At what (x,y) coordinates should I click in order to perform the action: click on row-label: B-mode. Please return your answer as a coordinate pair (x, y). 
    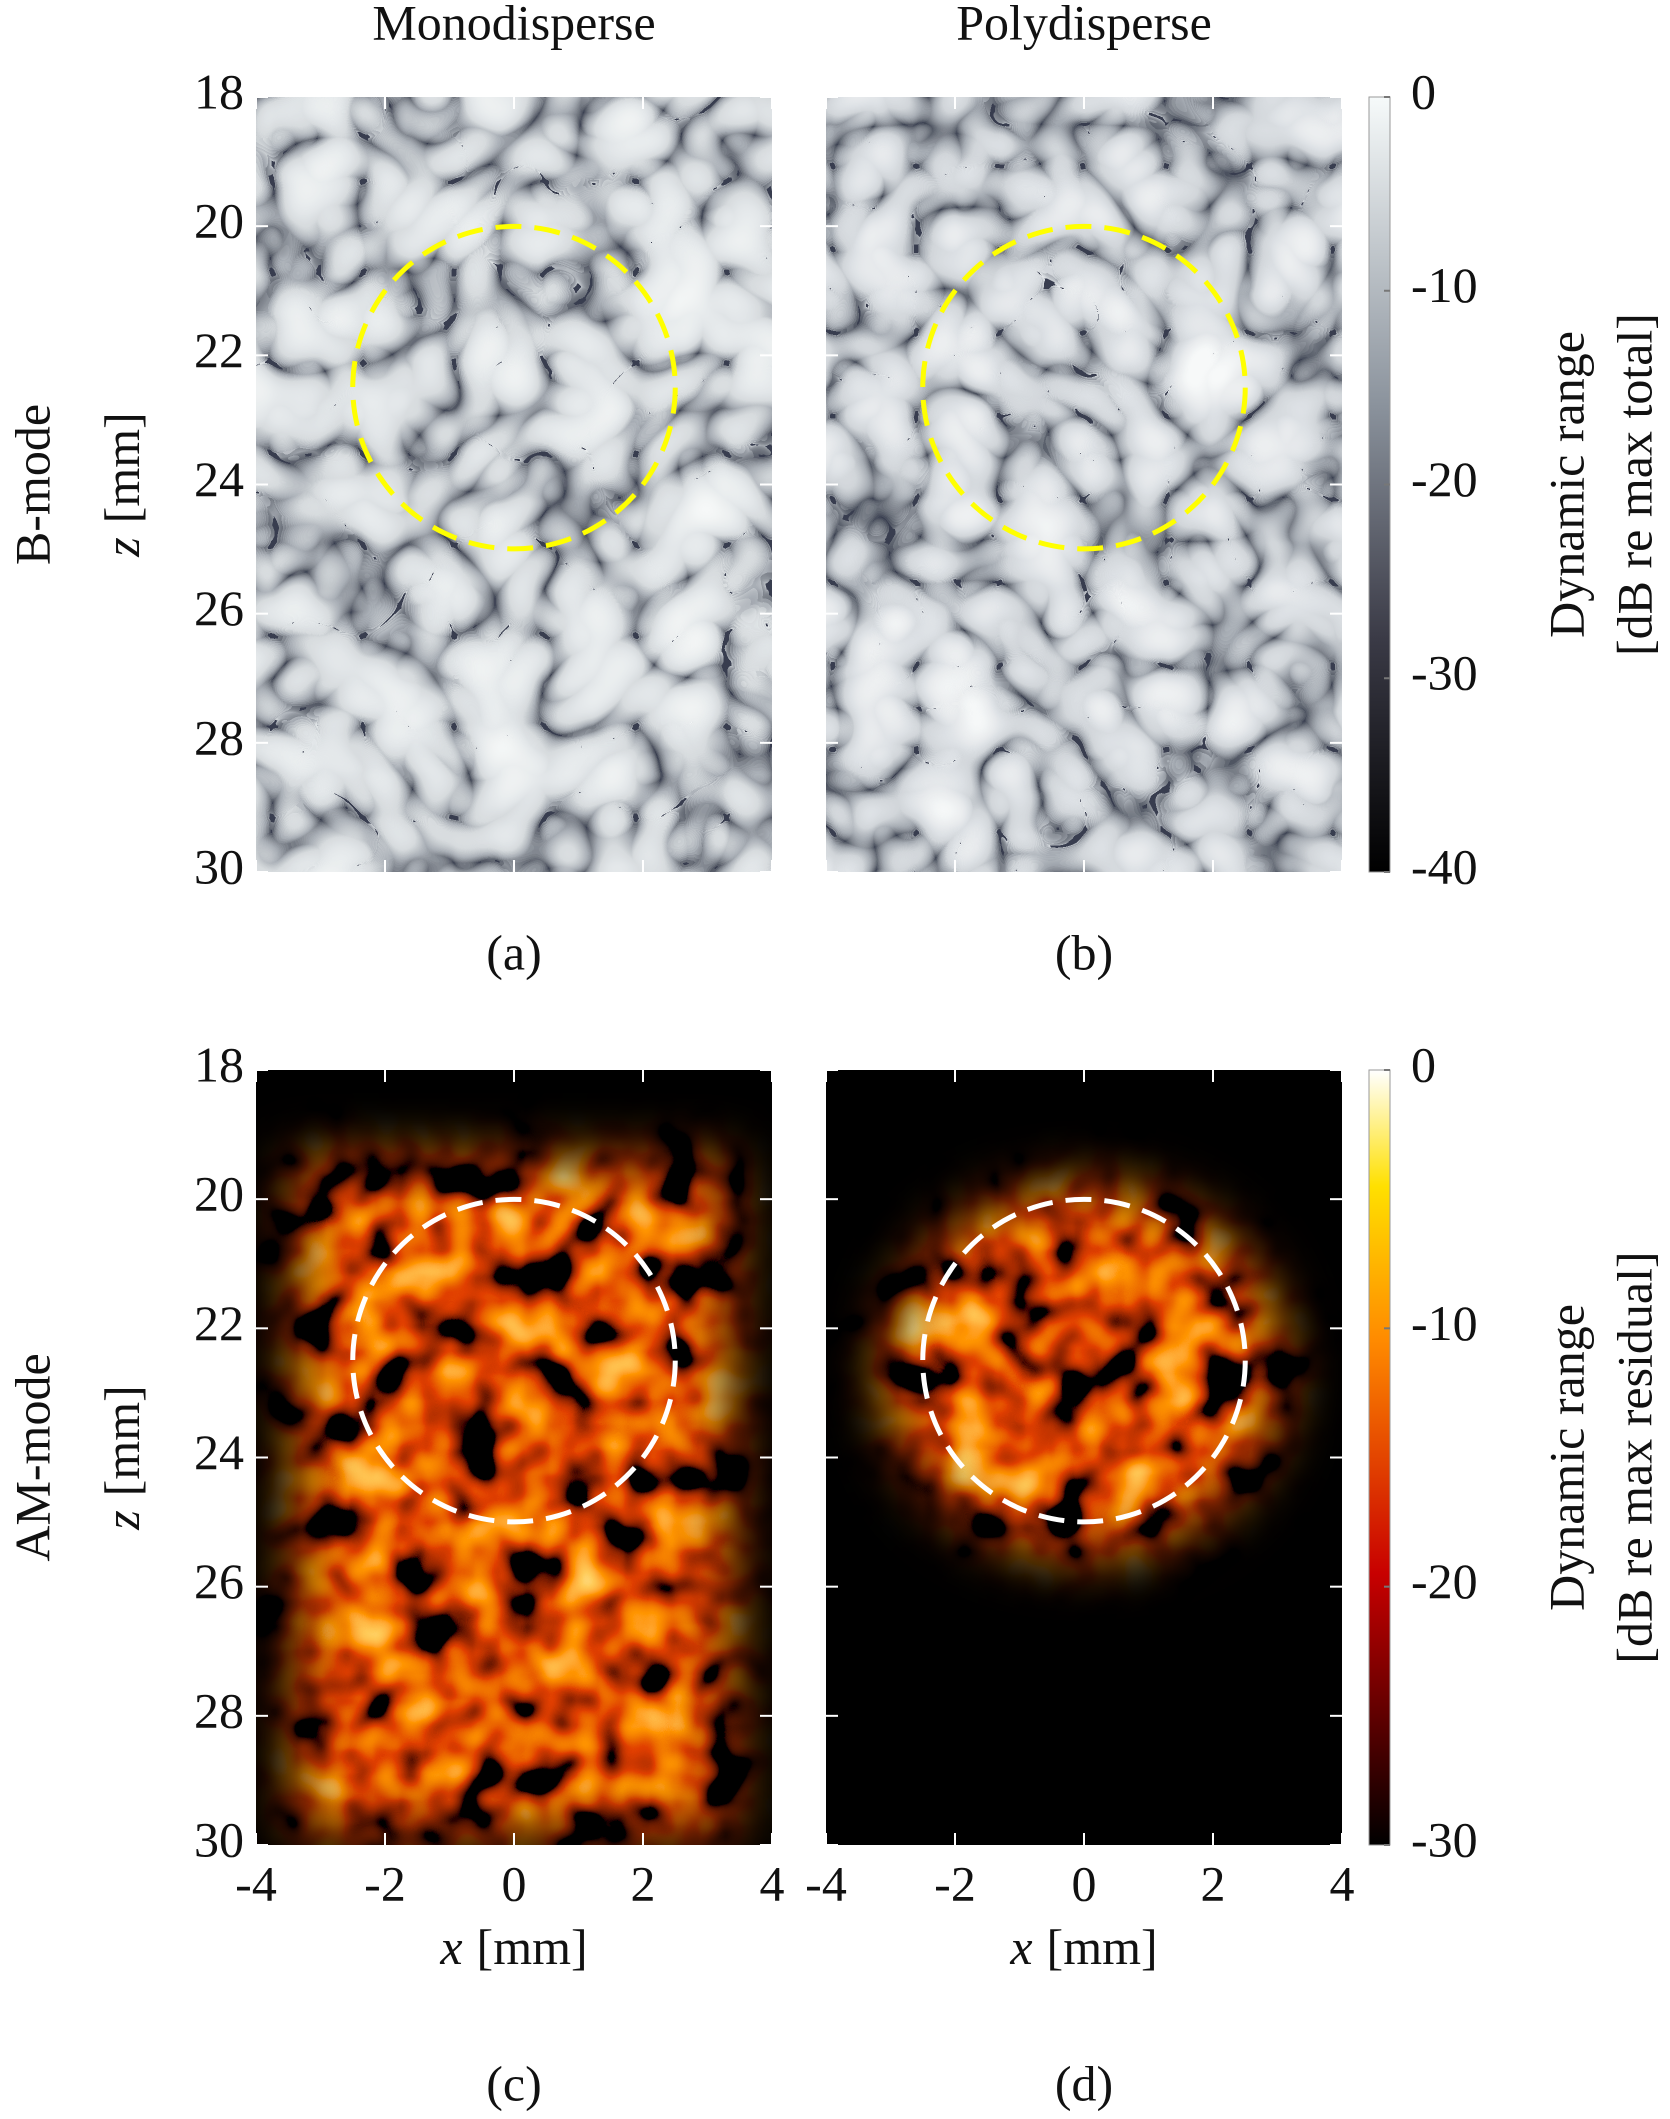
    Looking at the image, I should click on (32, 484).